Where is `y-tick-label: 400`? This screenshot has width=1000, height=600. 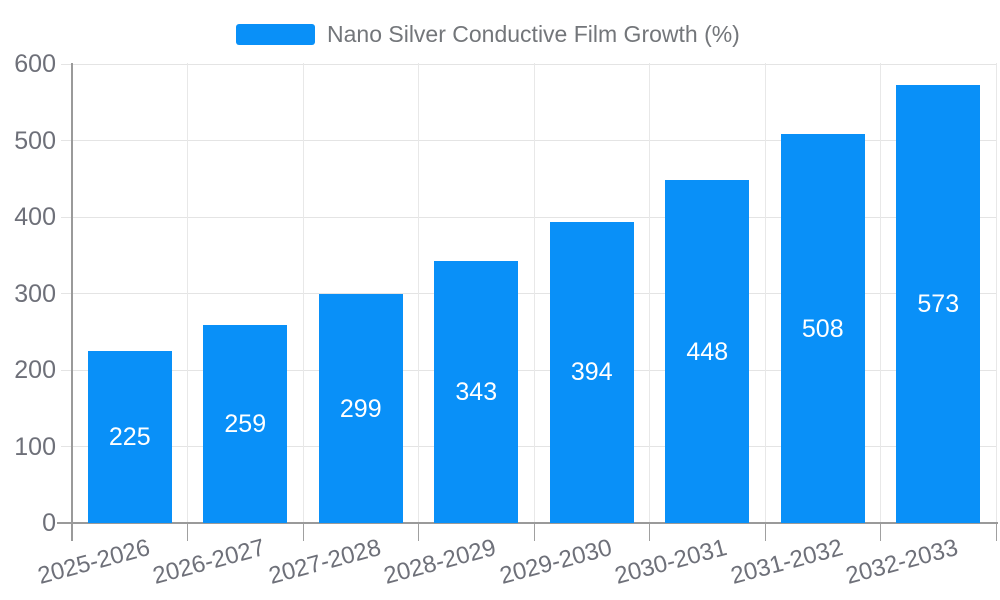 y-tick-label: 400 is located at coordinates (35, 217).